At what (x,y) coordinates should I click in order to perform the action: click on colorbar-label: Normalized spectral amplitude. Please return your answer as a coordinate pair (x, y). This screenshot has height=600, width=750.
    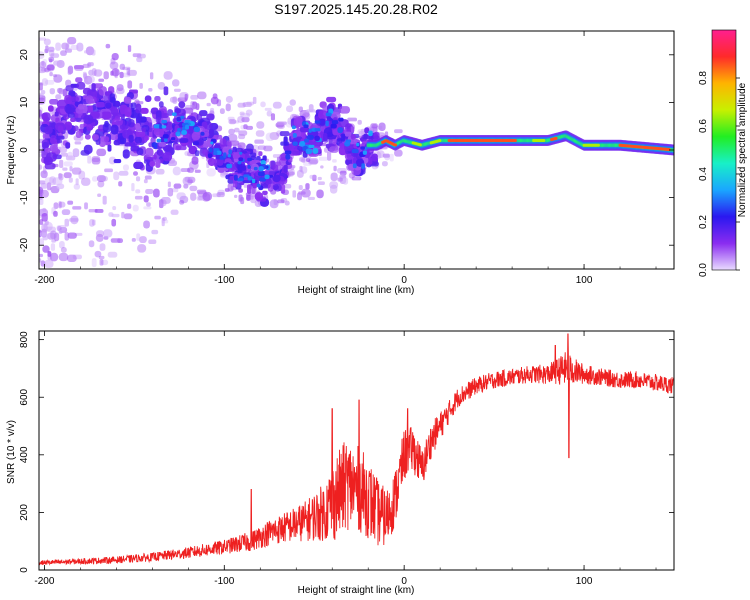
    Looking at the image, I should click on (742, 149).